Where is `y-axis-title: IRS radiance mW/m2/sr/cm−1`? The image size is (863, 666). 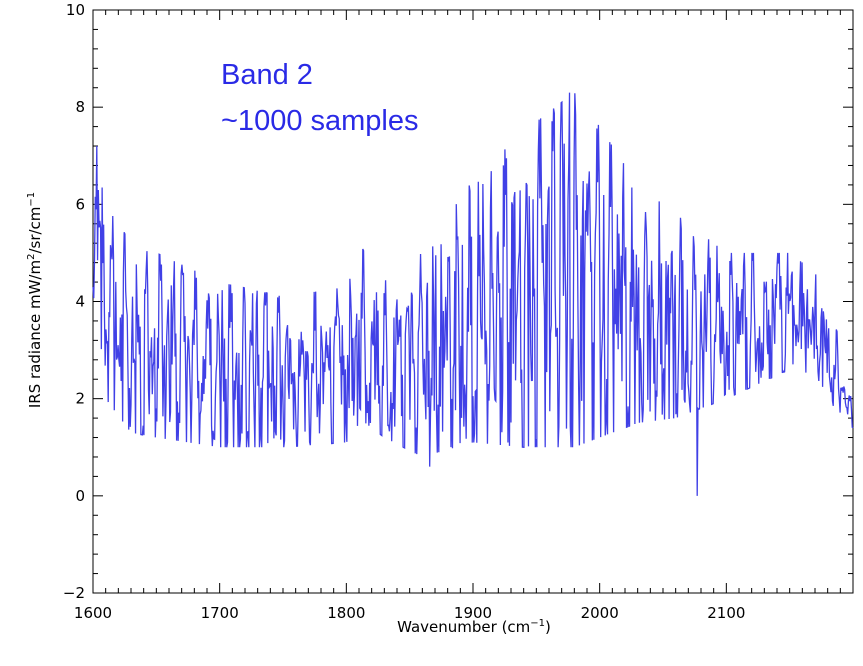 y-axis-title: IRS radiance mW/m2/sr/cm−1 is located at coordinates (35, 300).